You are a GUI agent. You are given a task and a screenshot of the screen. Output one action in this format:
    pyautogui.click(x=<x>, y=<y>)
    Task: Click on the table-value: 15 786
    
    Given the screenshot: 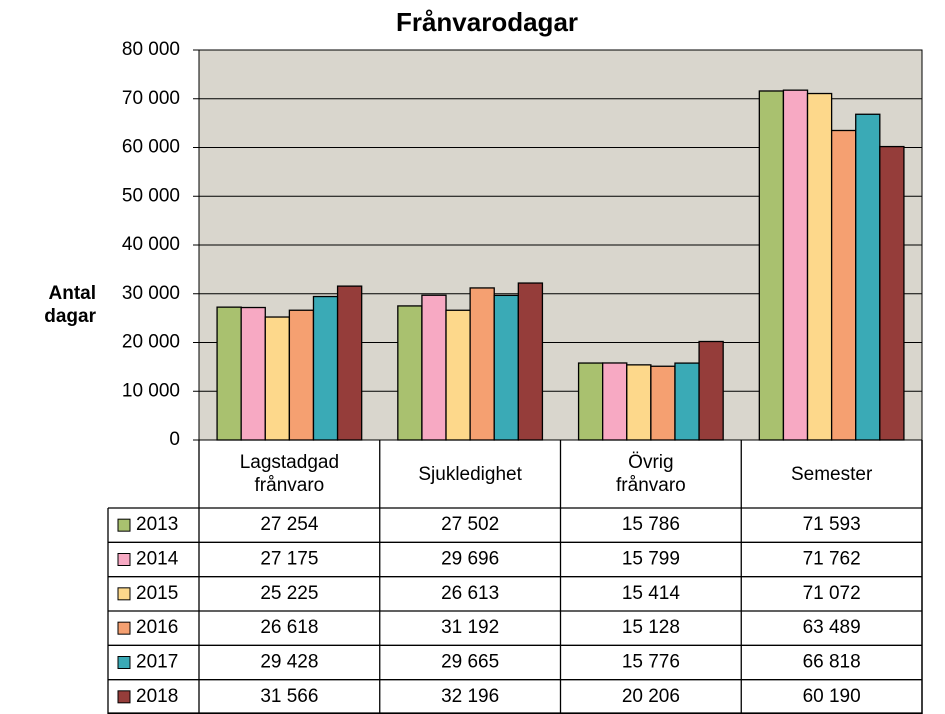 What is the action you would take?
    pyautogui.click(x=651, y=524)
    